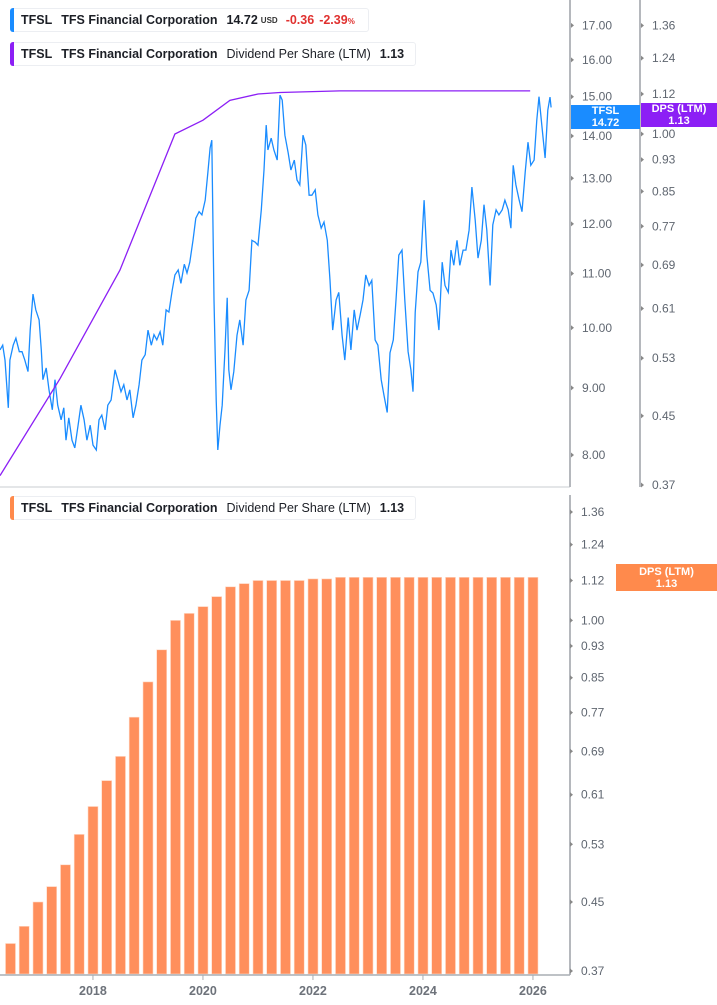  Describe the element at coordinates (423, 991) in the screenshot. I see `x-tick-label: 2024` at that location.